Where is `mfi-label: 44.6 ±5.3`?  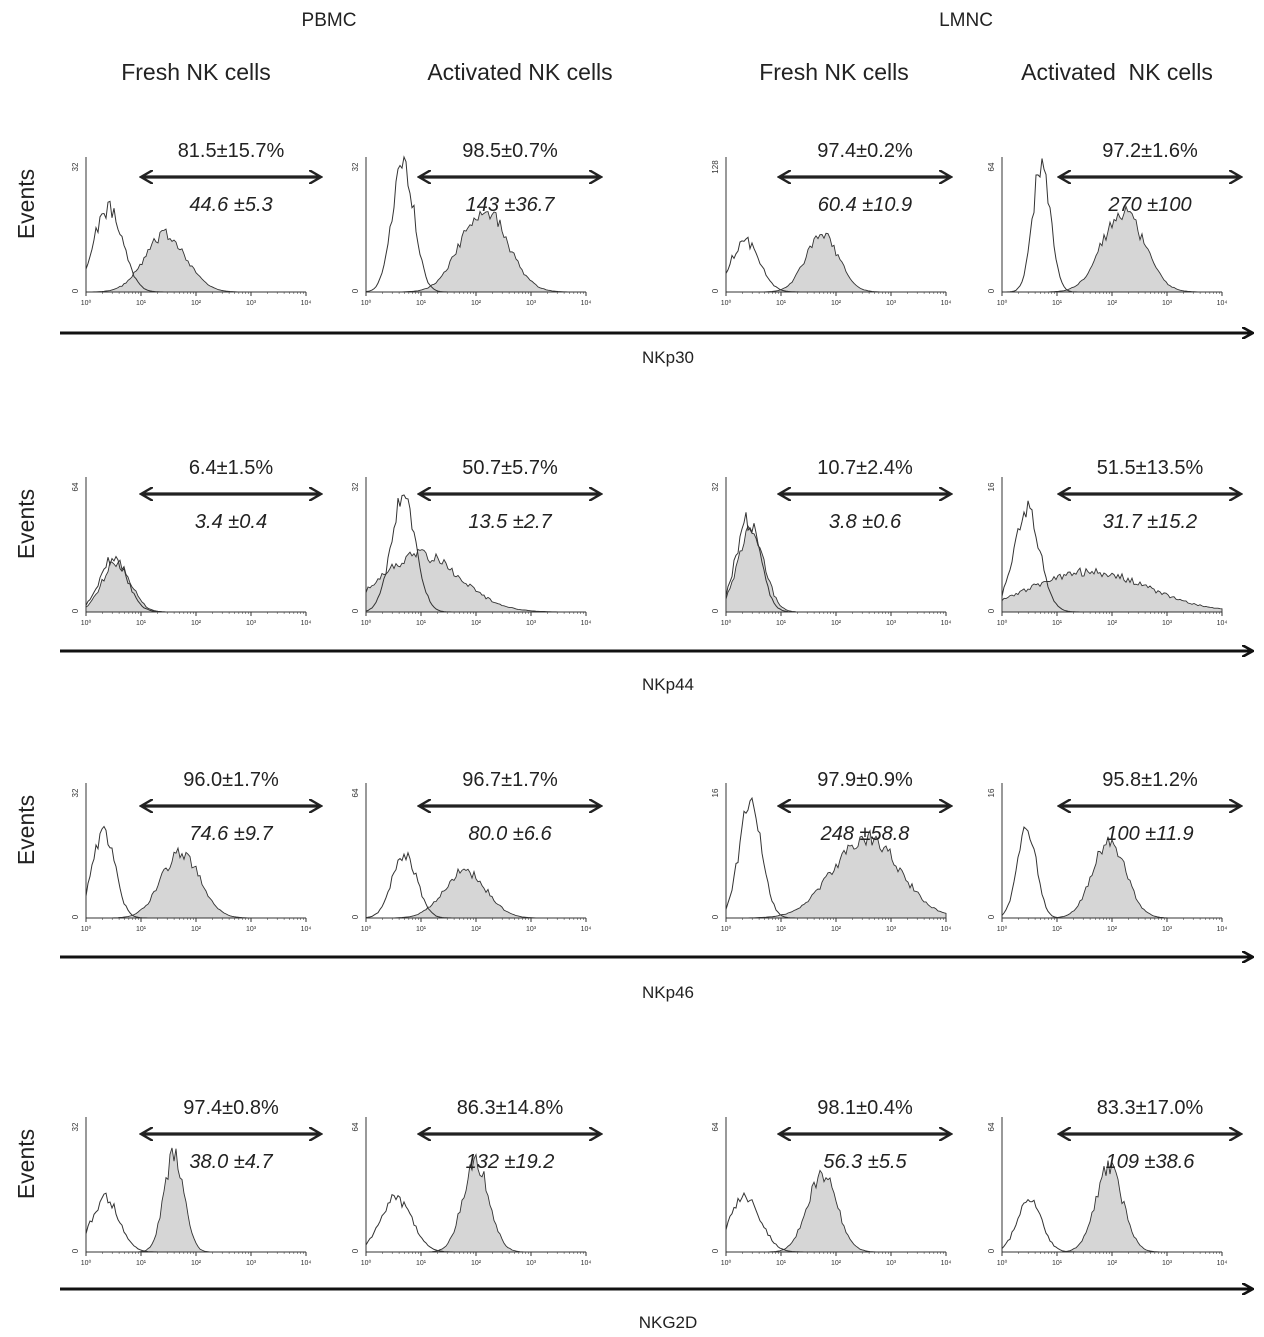 mfi-label: 44.6 ±5.3 is located at coordinates (230, 205).